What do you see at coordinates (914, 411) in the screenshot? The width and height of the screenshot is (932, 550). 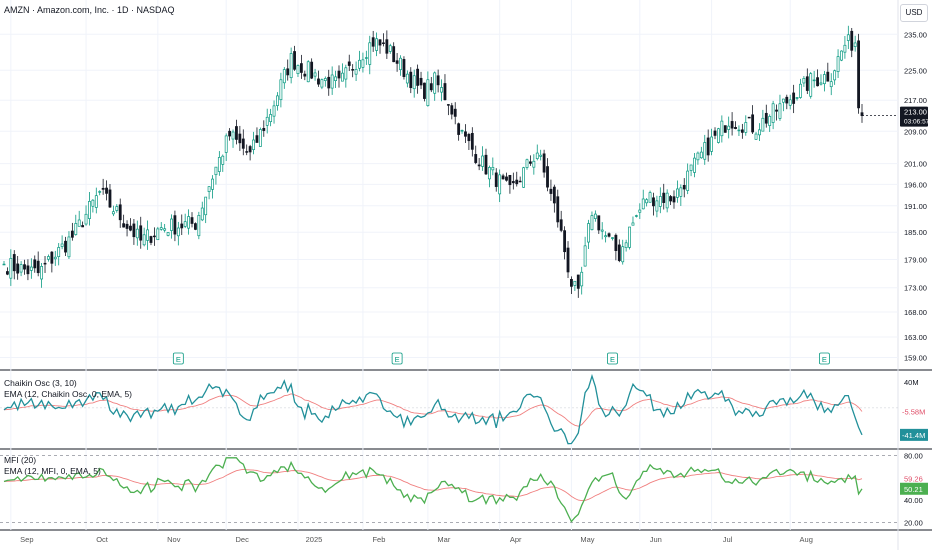 I see `chaikin-ema-badge` at bounding box center [914, 411].